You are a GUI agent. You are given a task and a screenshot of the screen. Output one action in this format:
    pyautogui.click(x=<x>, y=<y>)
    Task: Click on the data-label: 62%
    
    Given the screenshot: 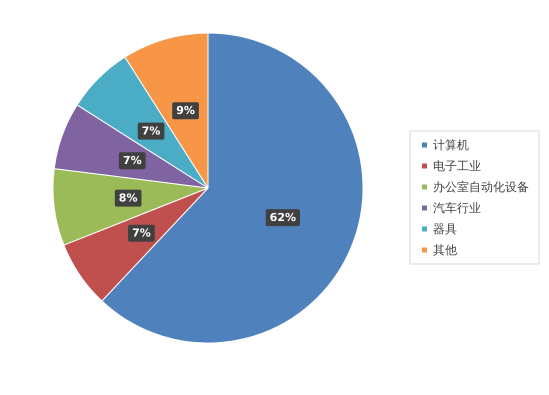 What is the action you would take?
    pyautogui.click(x=283, y=217)
    